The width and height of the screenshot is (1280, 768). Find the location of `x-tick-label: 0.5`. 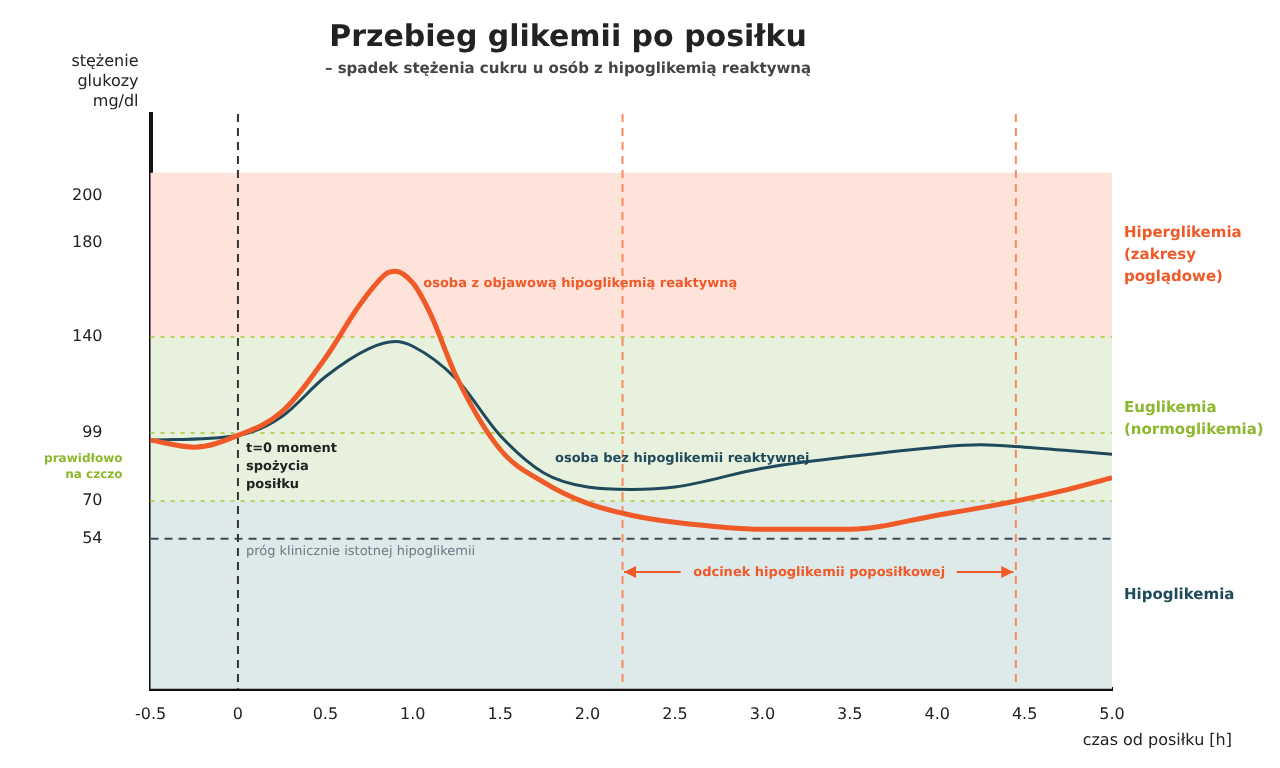

x-tick-label: 0.5 is located at coordinates (325, 713).